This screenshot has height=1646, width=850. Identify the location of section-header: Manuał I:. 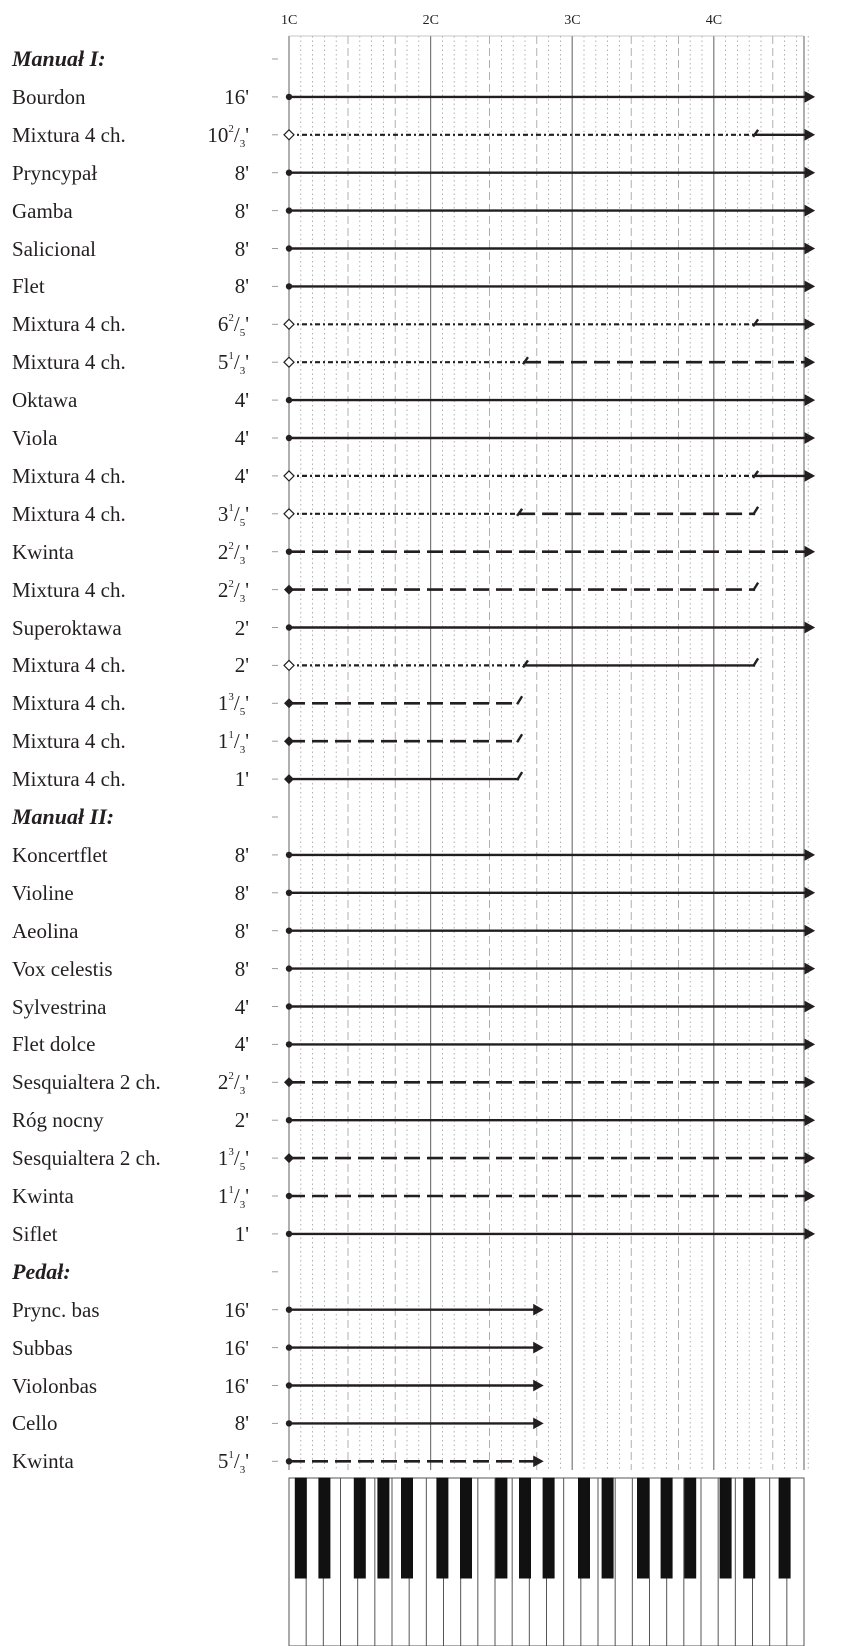
(142, 59).